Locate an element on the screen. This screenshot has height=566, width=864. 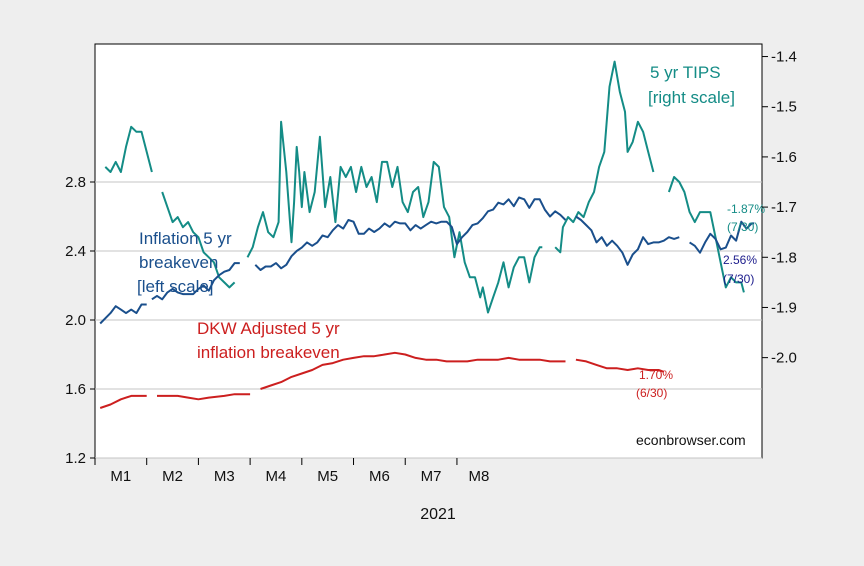
x-tick-label: M4 is located at coordinates (276, 476).